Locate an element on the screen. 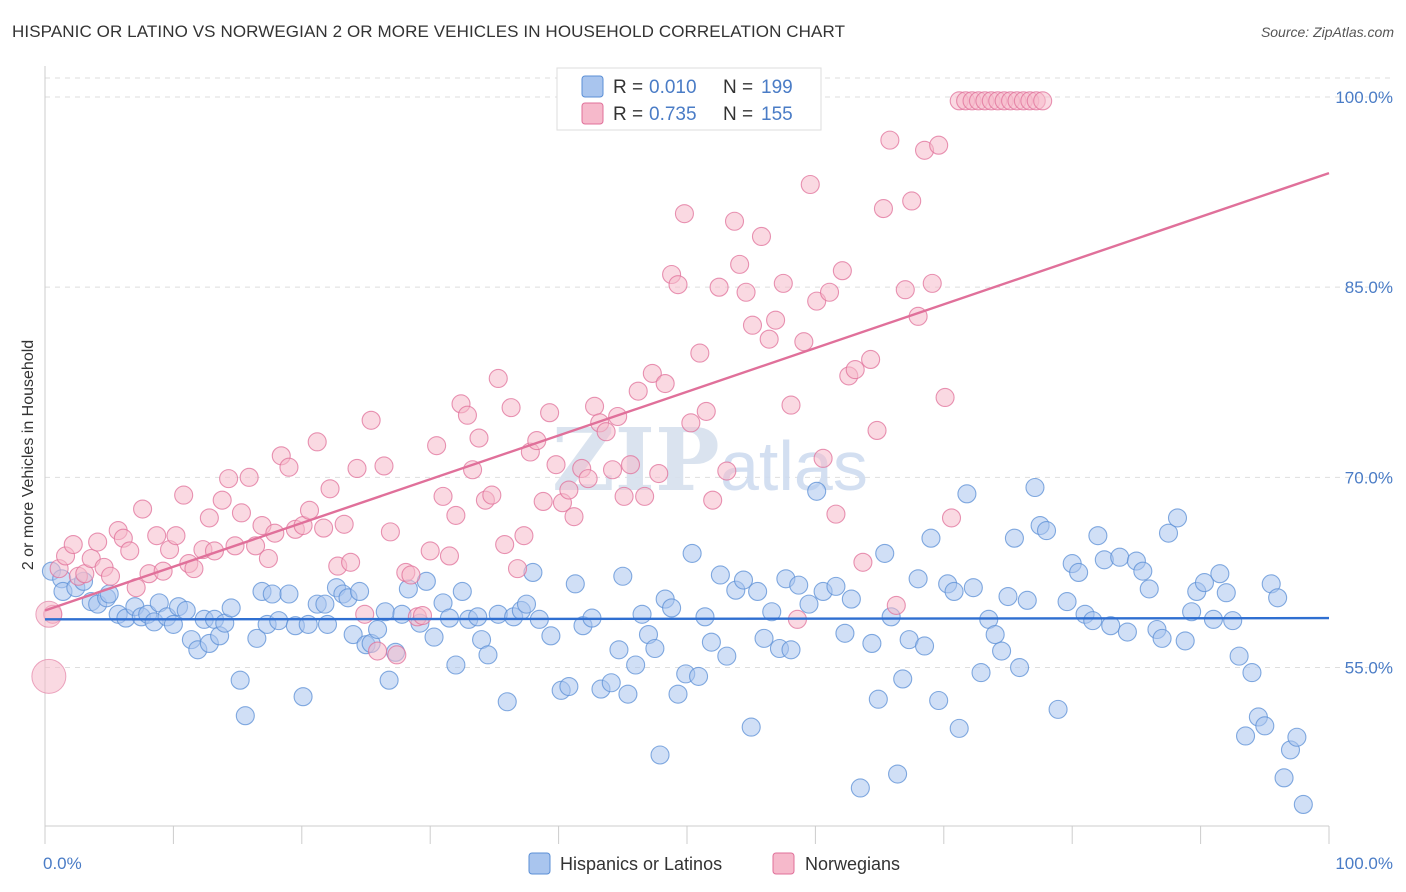 Image resolution: width=1406 pixels, height=892 pixels. legend-n-label-1: N = is located at coordinates (738, 87).